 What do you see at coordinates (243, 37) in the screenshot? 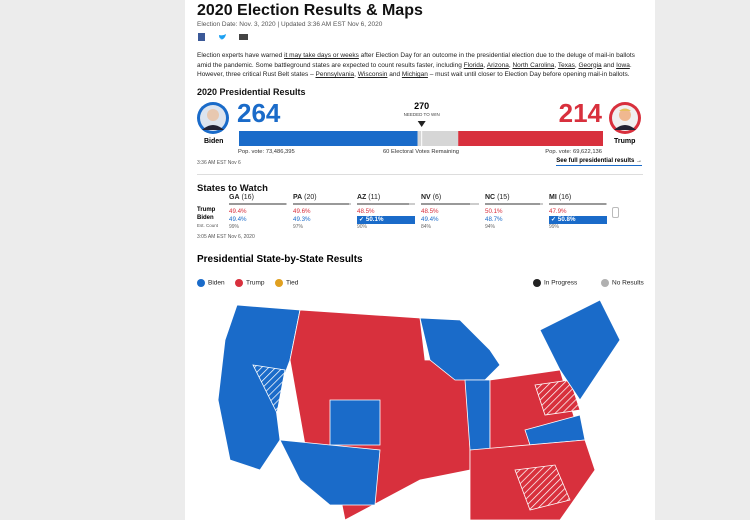
I see `email-icon` at bounding box center [243, 37].